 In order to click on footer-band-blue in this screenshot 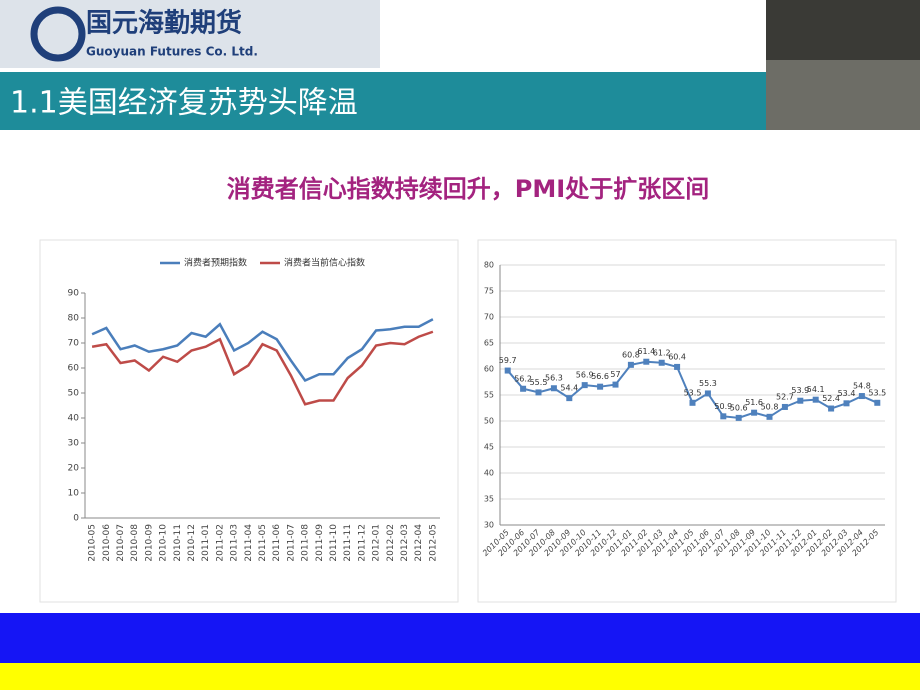, I will do `click(460, 638)`.